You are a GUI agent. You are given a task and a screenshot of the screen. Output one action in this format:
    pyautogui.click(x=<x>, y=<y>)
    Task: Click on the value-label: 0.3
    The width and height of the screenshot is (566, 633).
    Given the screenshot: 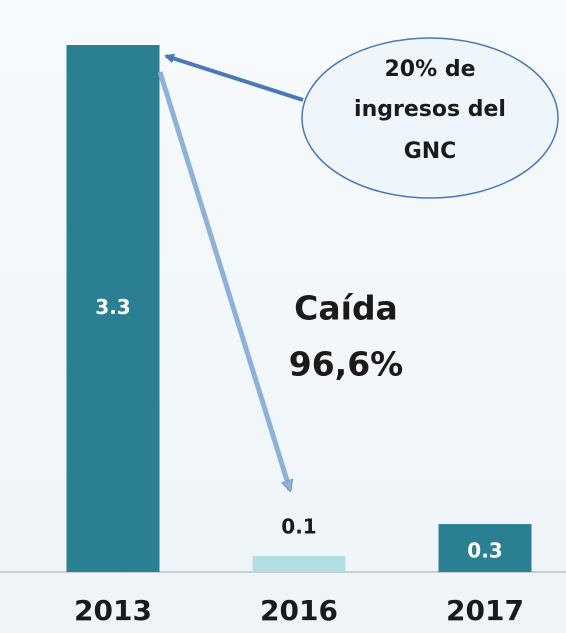 What is the action you would take?
    pyautogui.click(x=484, y=551)
    